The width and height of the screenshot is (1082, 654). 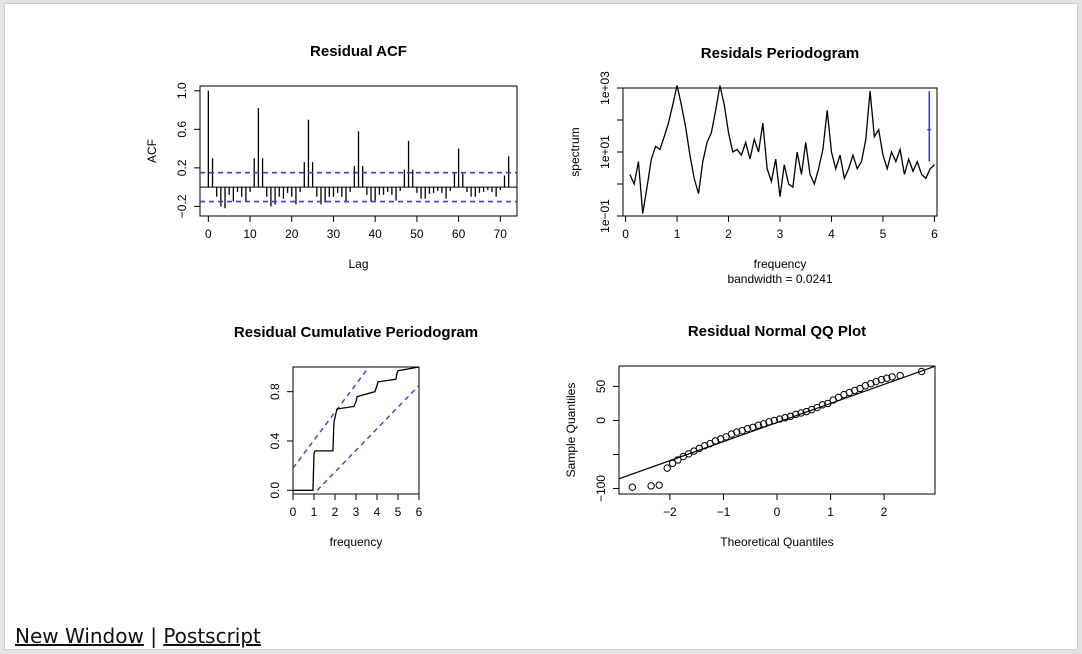 I want to click on plot-links: New Window | Postscript, so click(x=138, y=636).